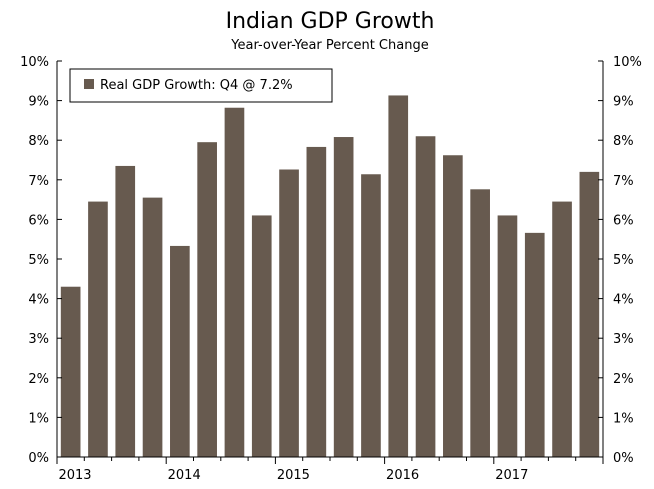 Image resolution: width=654 pixels, height=489 pixels. I want to click on y-tick-label-right: 7%, so click(623, 181).